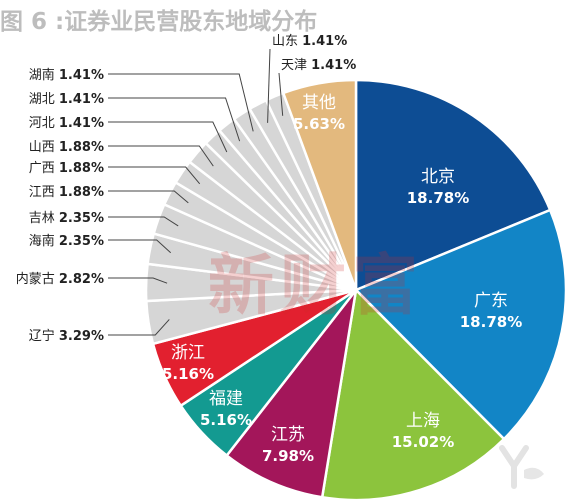 This screenshot has width=569, height=500. What do you see at coordinates (66, 75) in the screenshot?
I see `outside-slice-label: 湖南 1.41%` at bounding box center [66, 75].